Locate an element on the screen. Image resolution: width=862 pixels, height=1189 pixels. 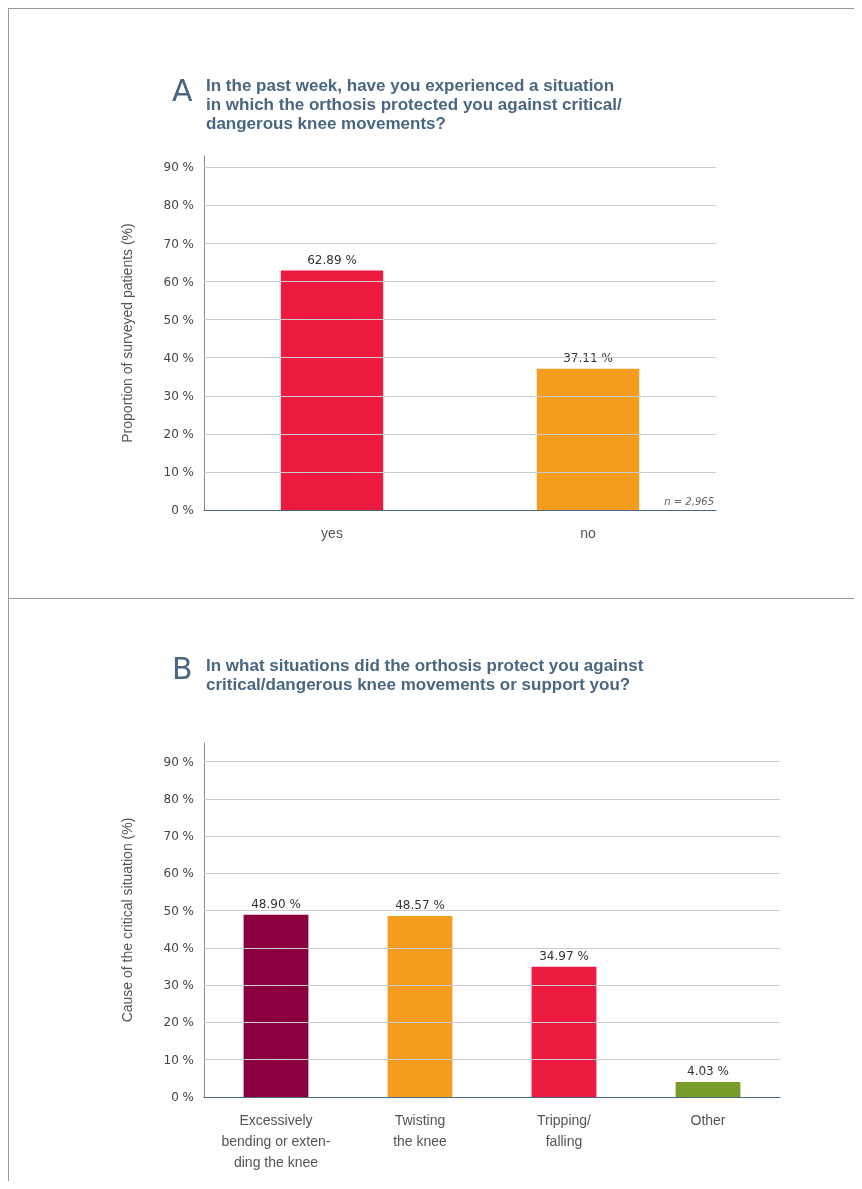
data-label: 62.89 % is located at coordinates (332, 259).